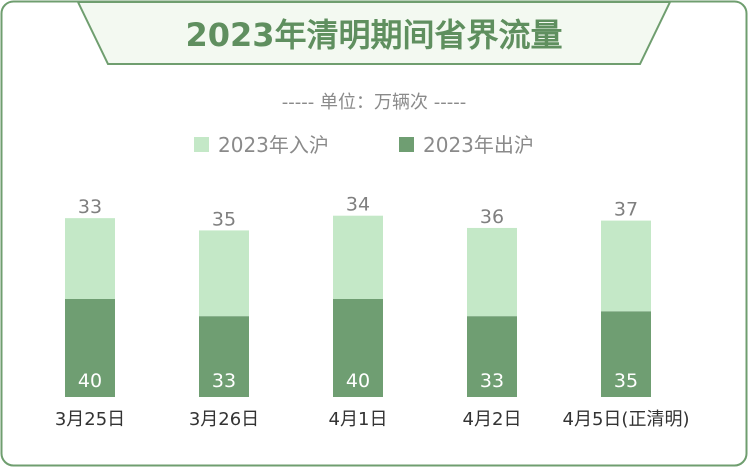 Image resolution: width=748 pixels, height=467 pixels. Describe the element at coordinates (273, 145) in the screenshot. I see `legend-label-inbound: 2023年入沪` at that location.